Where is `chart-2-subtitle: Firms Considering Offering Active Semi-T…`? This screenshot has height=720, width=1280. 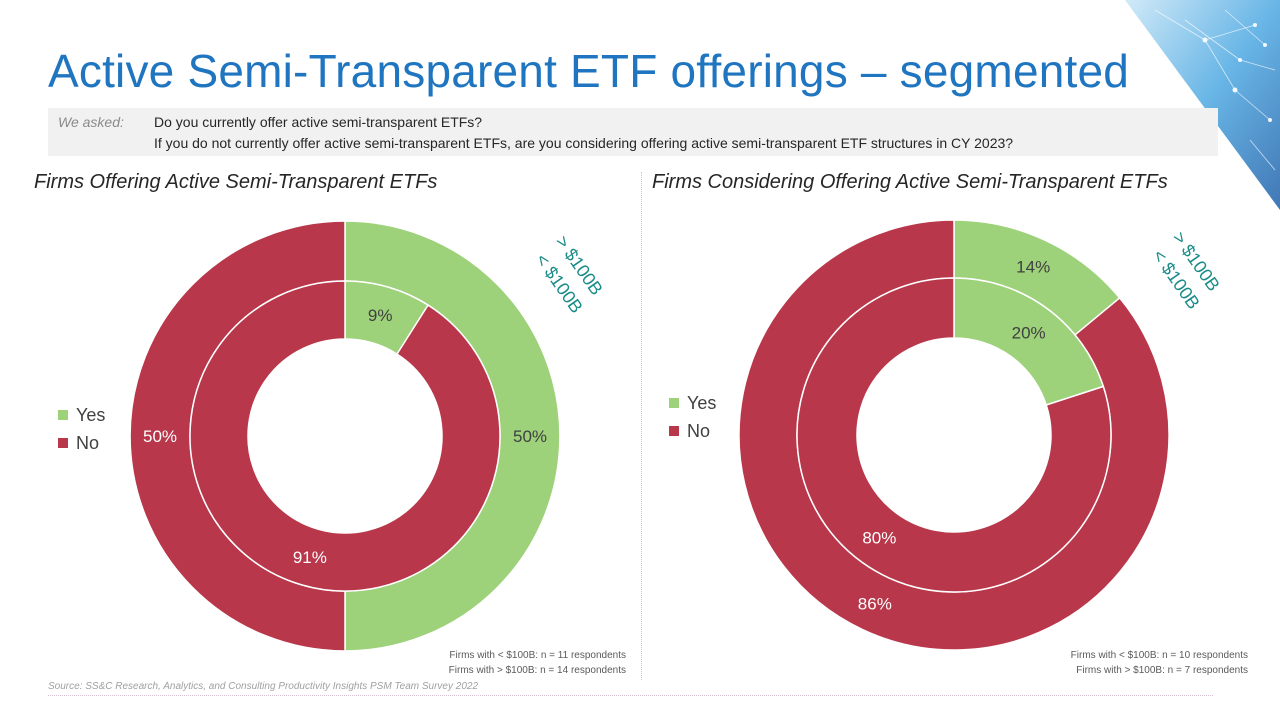
chart-2-subtitle: Firms Considering Offering Active Semi-T… is located at coordinates (910, 182).